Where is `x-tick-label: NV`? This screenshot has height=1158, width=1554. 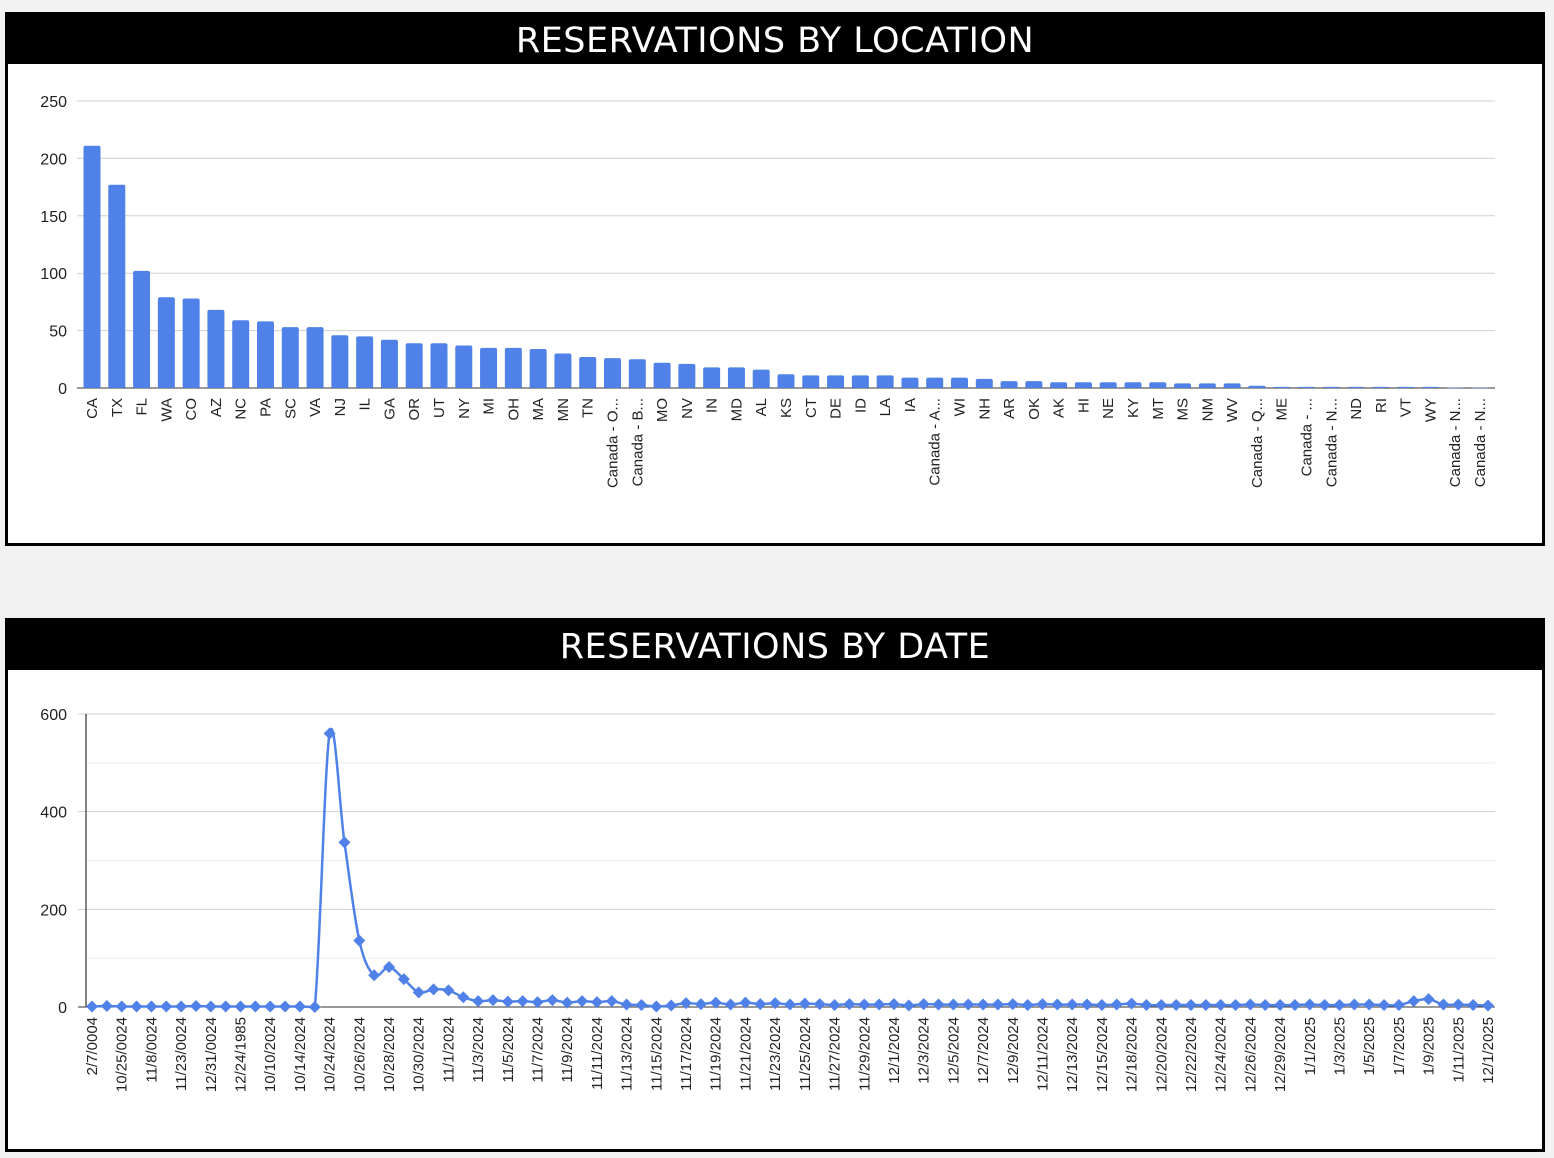
x-tick-label: NV is located at coordinates (687, 408).